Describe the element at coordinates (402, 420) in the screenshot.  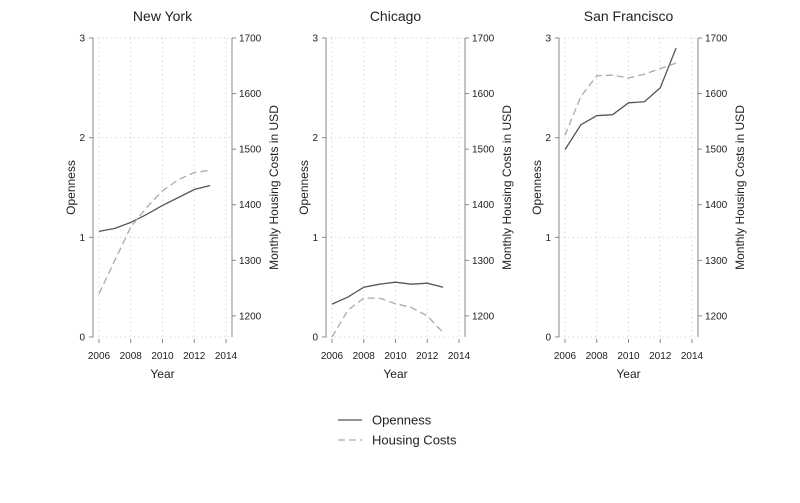
I see `legend-label: Openness` at that location.